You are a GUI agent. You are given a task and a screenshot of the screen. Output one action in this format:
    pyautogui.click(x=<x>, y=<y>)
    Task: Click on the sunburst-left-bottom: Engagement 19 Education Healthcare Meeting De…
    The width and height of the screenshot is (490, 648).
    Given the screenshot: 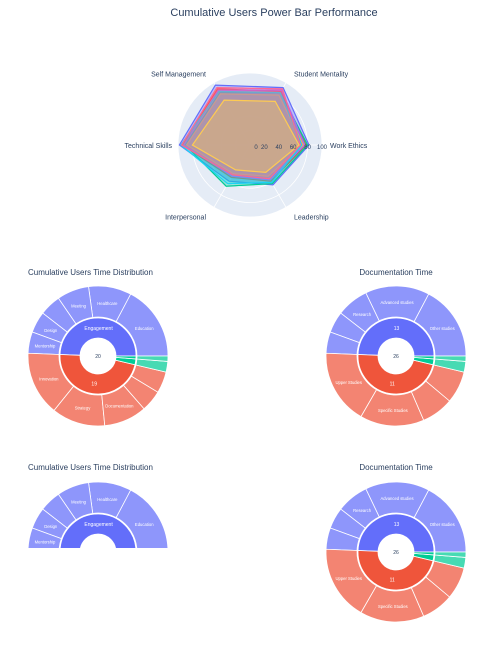 What is the action you would take?
    pyautogui.click(x=98, y=551)
    